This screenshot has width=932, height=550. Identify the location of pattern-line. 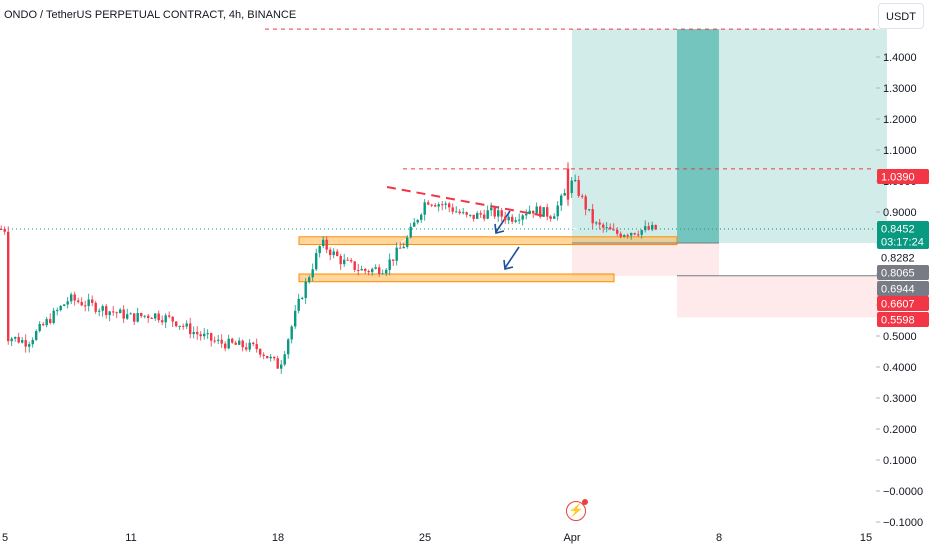
(560, 227).